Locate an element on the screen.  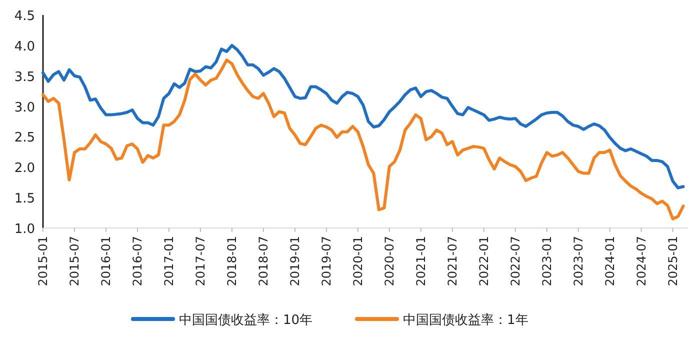
x-tick-label: 2015-07 is located at coordinates (74, 261).